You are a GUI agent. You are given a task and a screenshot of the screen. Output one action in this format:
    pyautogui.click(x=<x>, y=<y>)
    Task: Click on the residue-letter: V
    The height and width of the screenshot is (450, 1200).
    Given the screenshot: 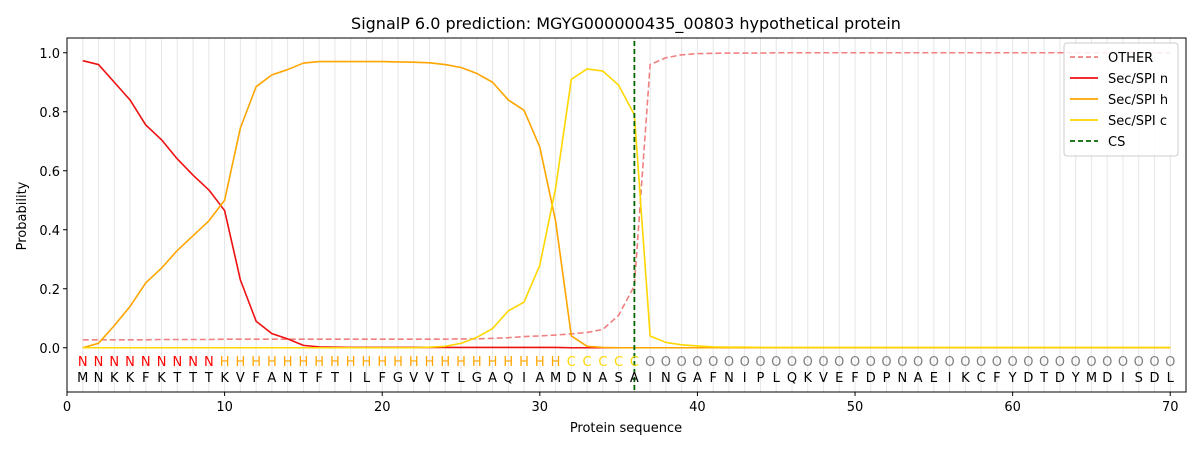 What is the action you would take?
    pyautogui.click(x=429, y=378)
    